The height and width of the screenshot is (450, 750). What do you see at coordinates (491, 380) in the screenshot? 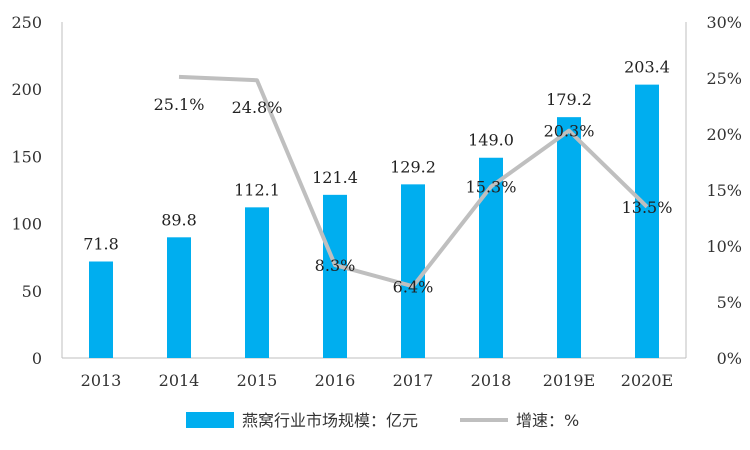
I see `x-tick-label: 2018` at bounding box center [491, 380].